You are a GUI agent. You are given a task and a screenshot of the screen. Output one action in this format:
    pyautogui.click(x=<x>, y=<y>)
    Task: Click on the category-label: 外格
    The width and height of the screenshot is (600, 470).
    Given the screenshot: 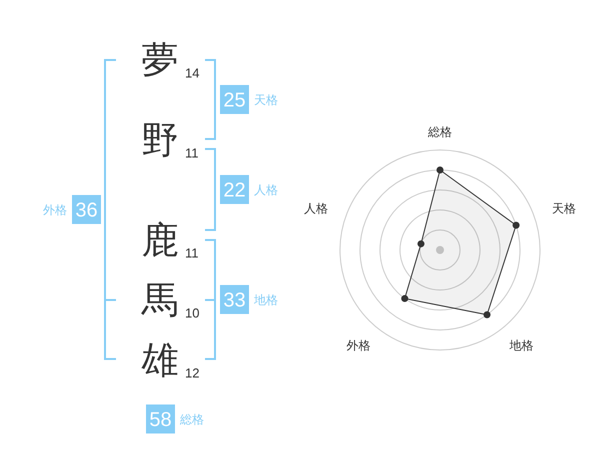 What is the action you would take?
    pyautogui.click(x=55, y=210)
    